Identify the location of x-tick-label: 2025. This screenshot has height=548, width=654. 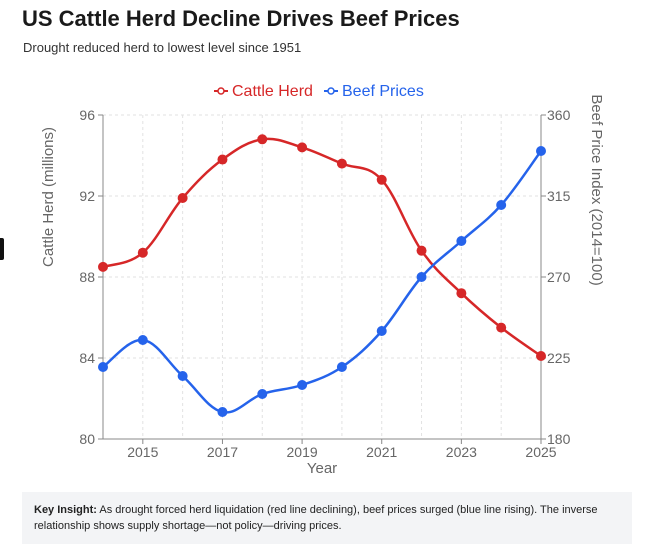
(540, 452).